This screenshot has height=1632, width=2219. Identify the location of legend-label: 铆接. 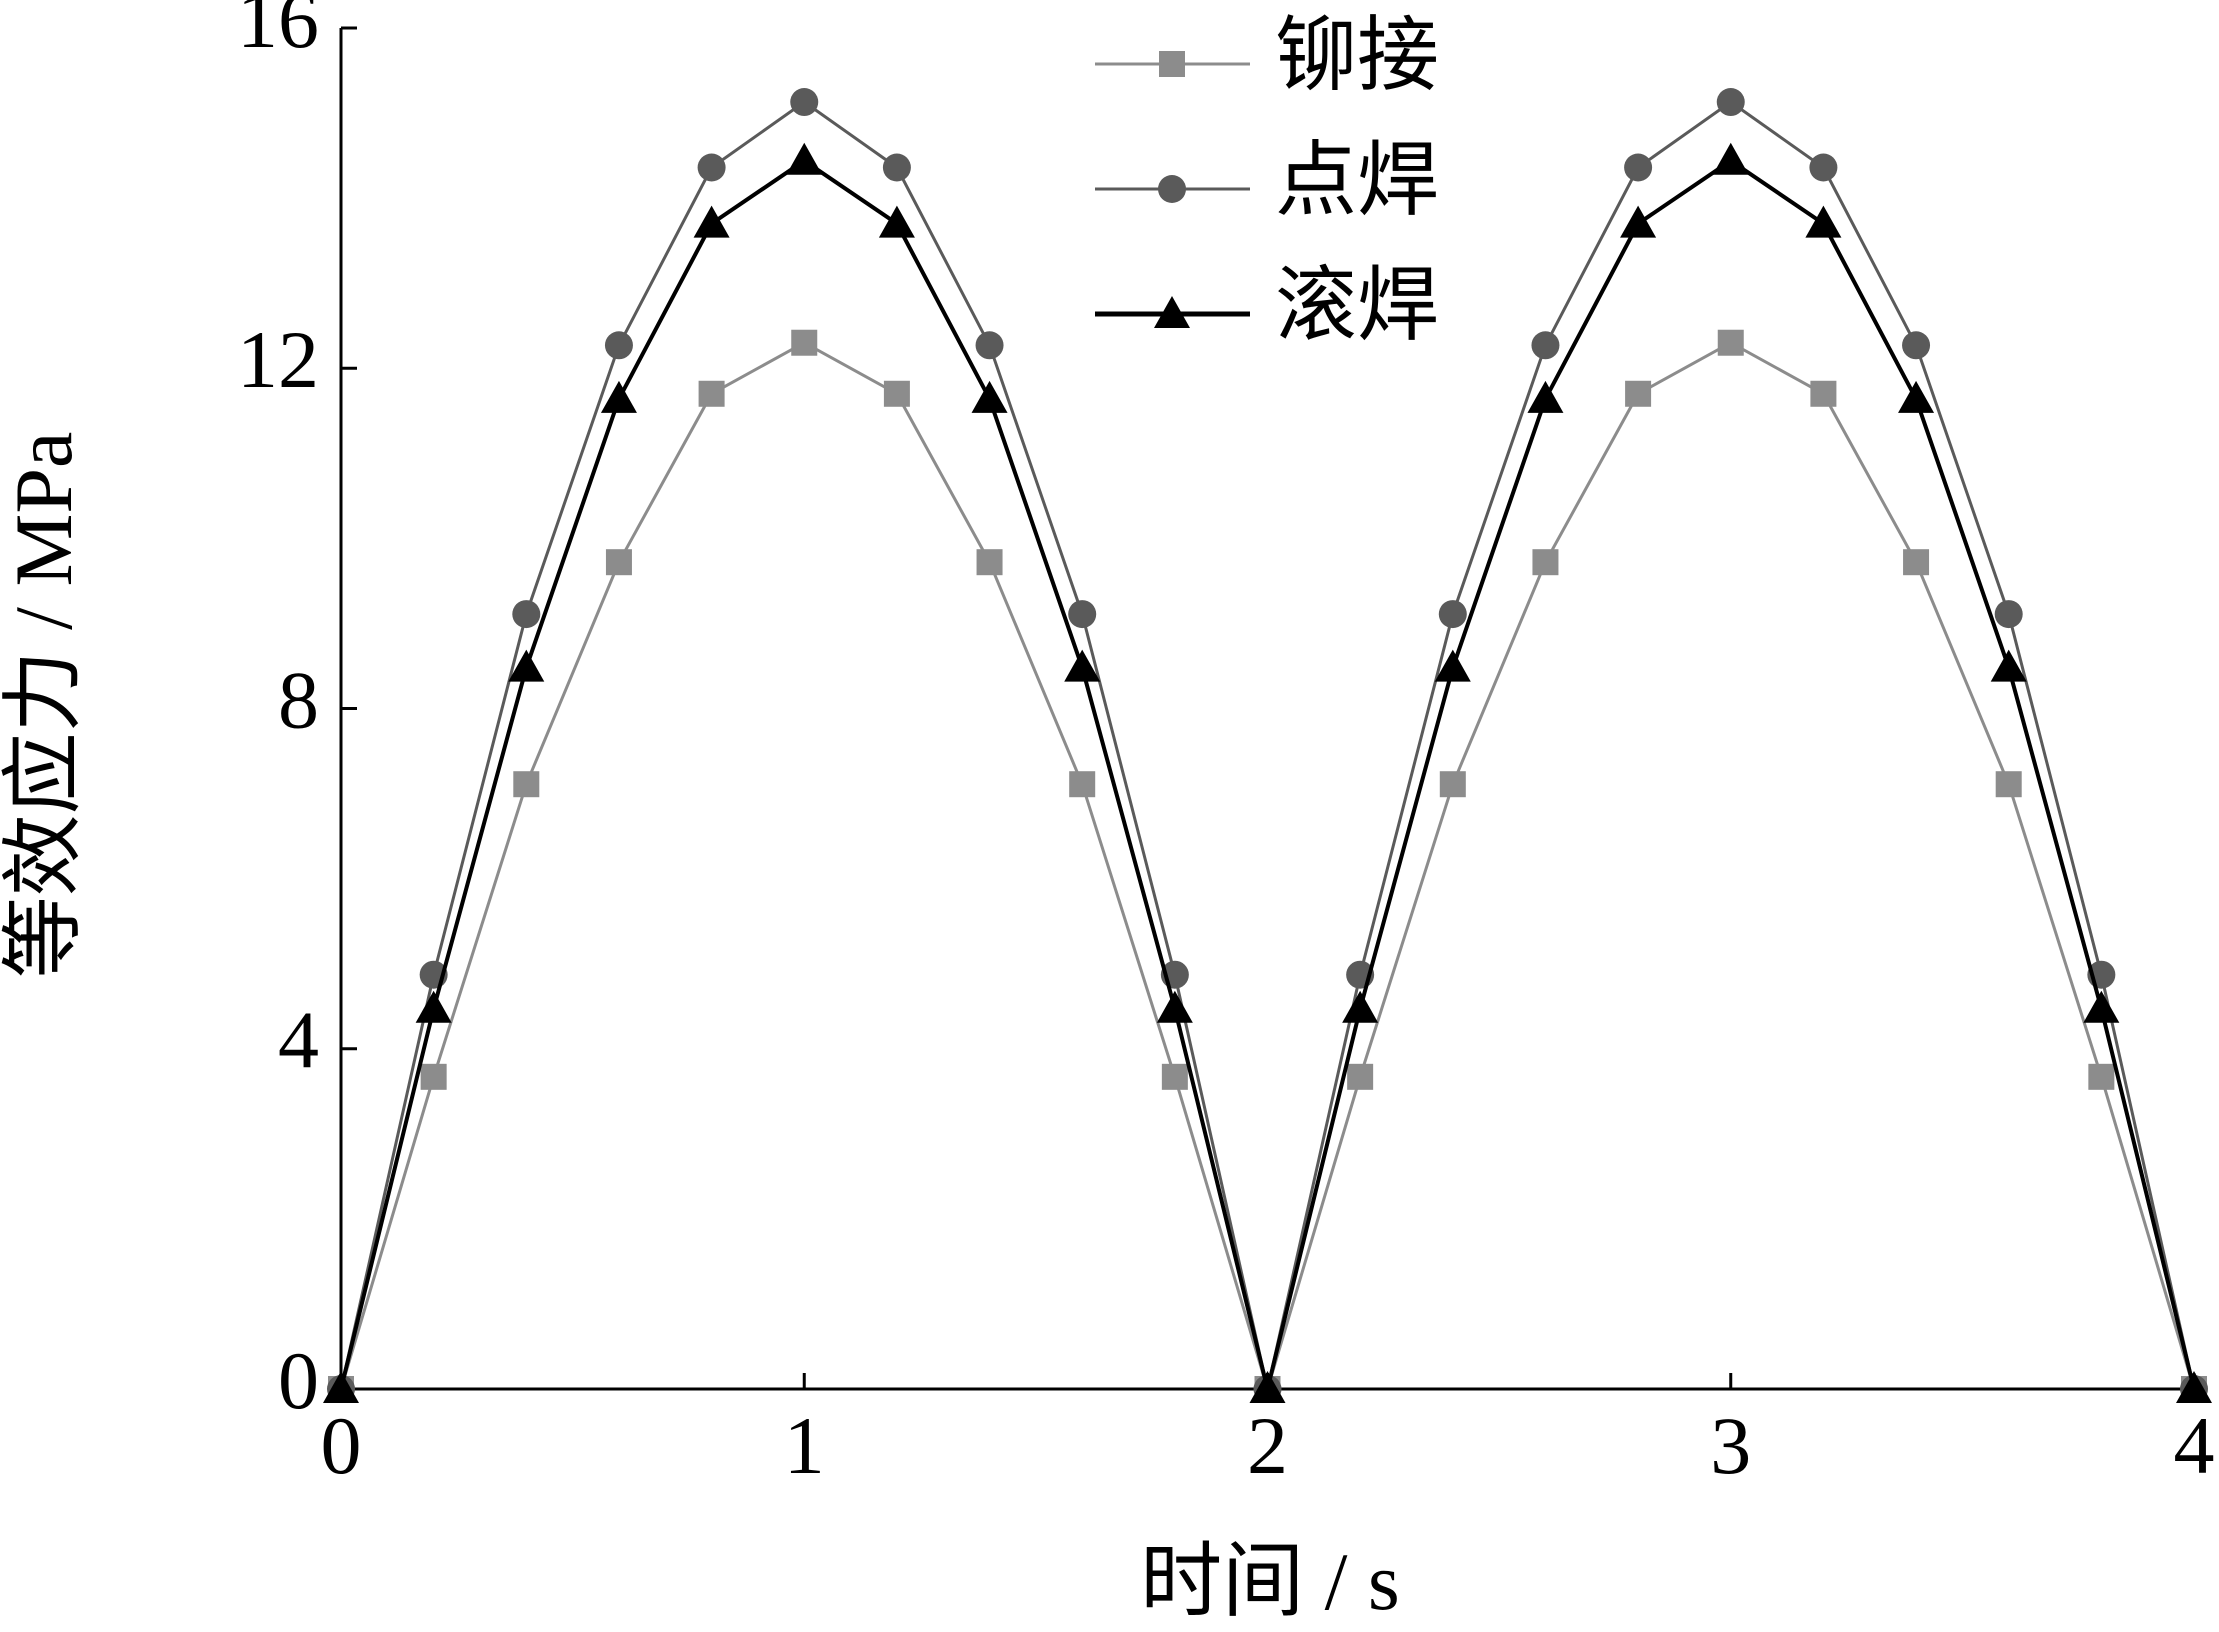
(1357, 55).